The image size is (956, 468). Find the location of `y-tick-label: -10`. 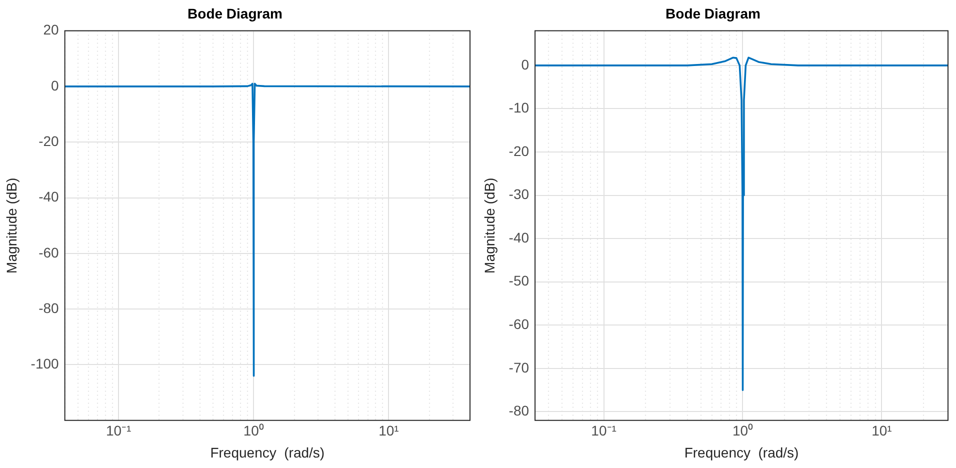

y-tick-label: -10 is located at coordinates (519, 108).